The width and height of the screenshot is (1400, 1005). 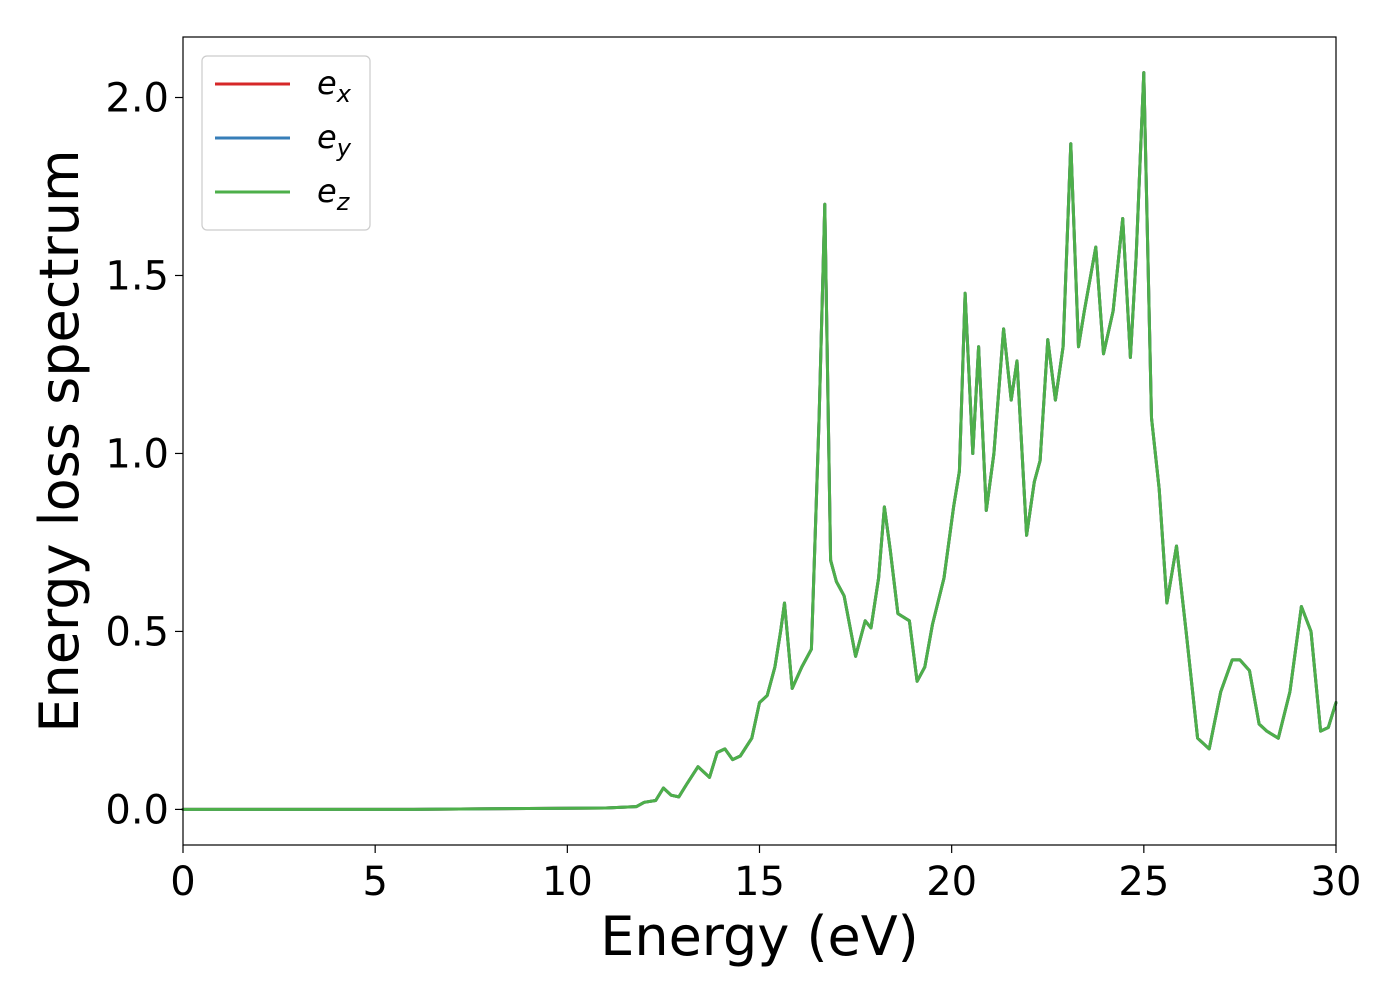 I want to click on x-axis-ticks: 0 5 10 15 20 25 30, so click(x=765, y=875).